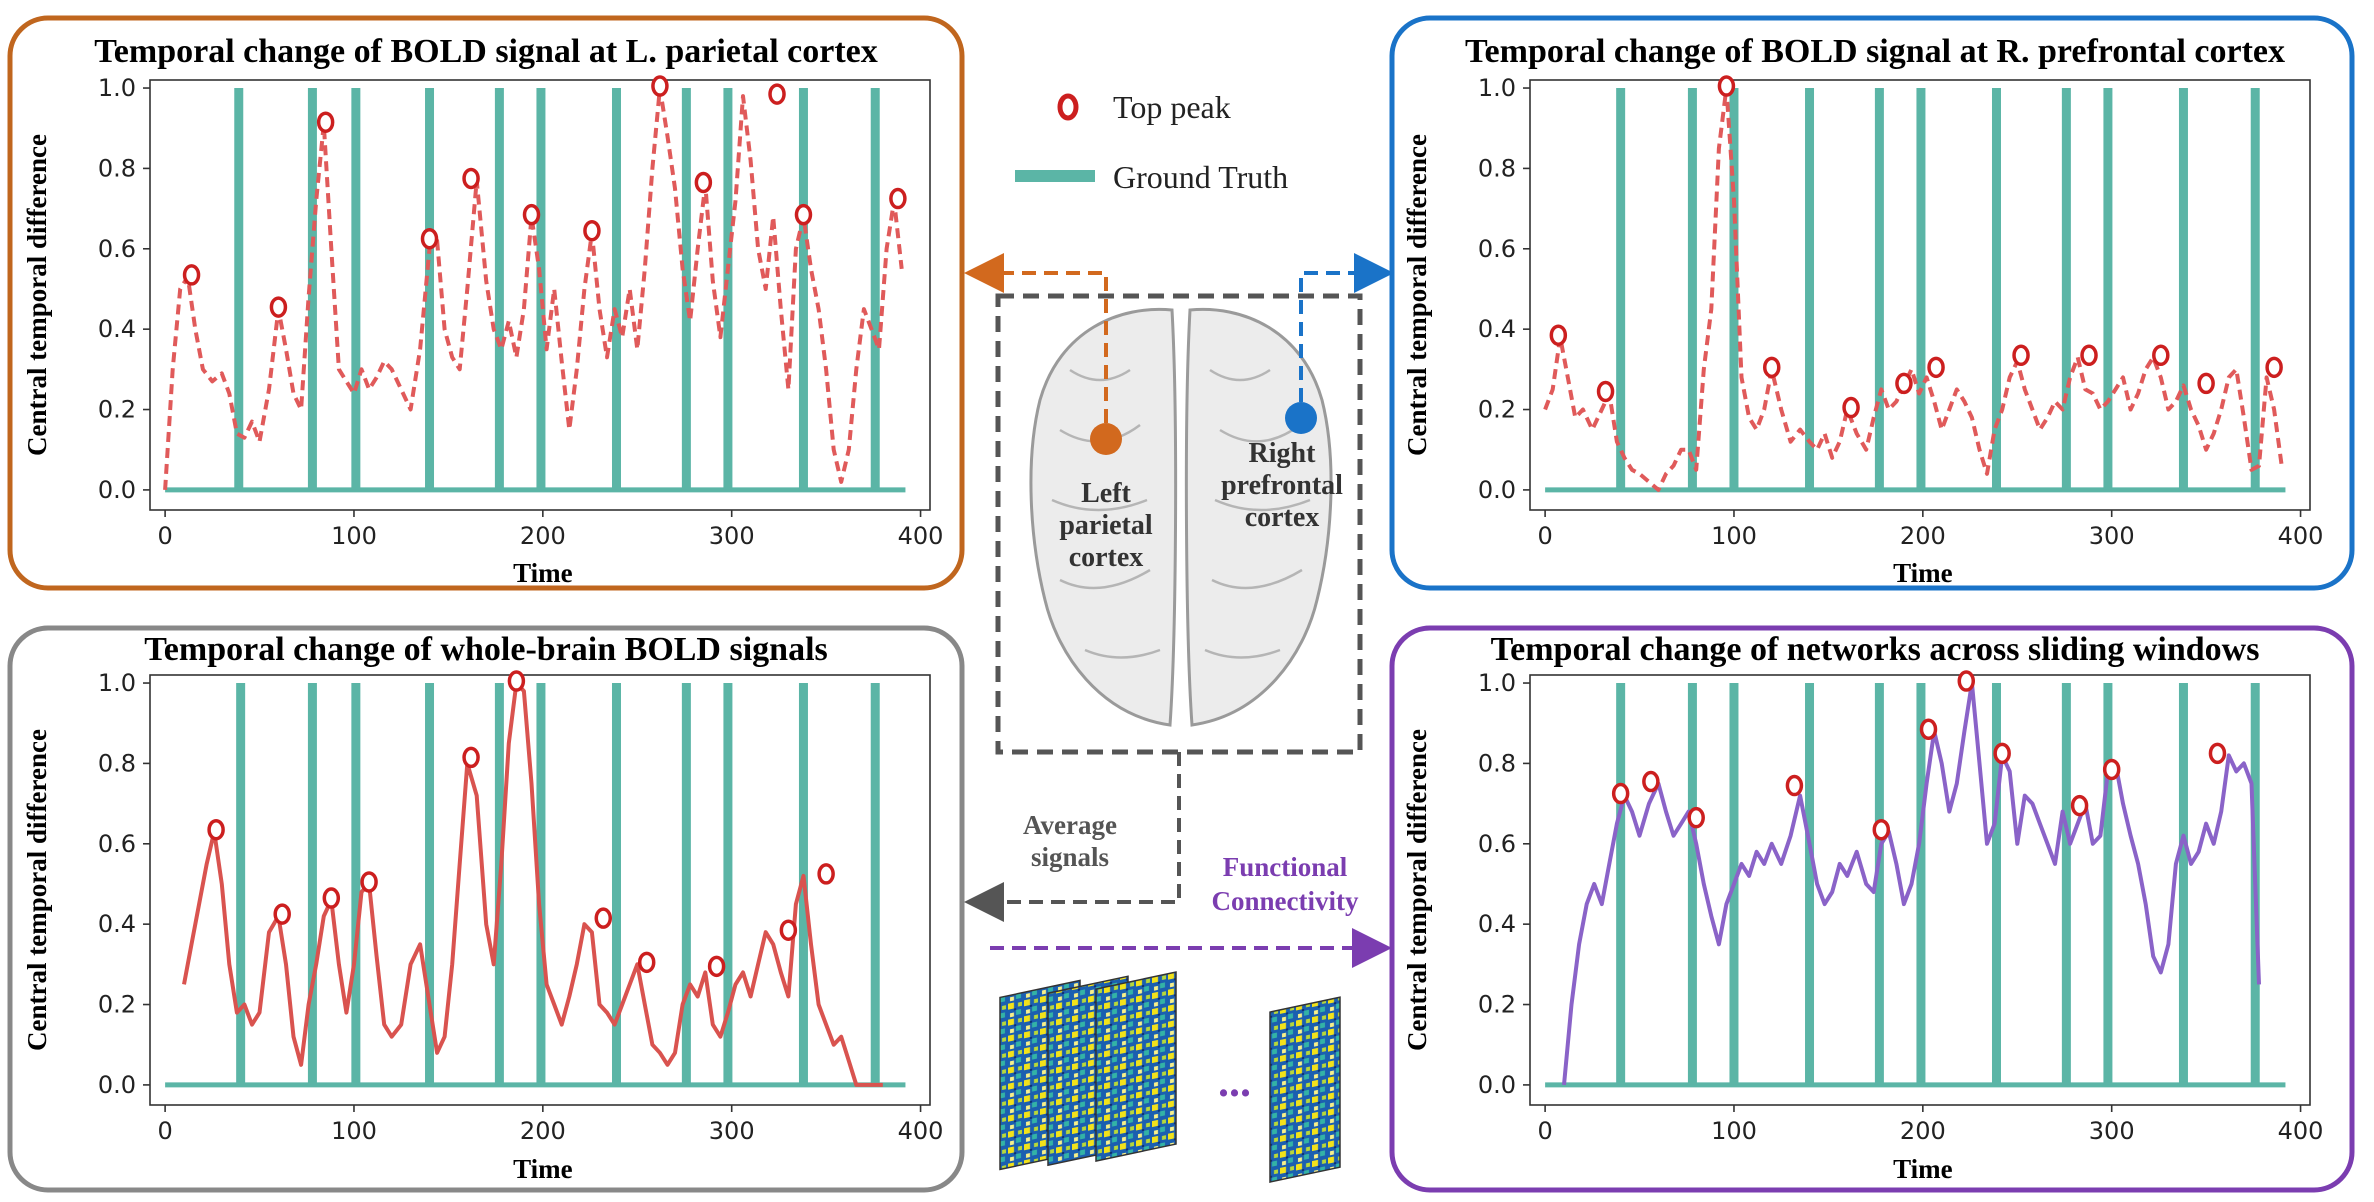 This screenshot has height=1202, width=2374. What do you see at coordinates (1068, 107) in the screenshot?
I see `legend-peak-icon` at bounding box center [1068, 107].